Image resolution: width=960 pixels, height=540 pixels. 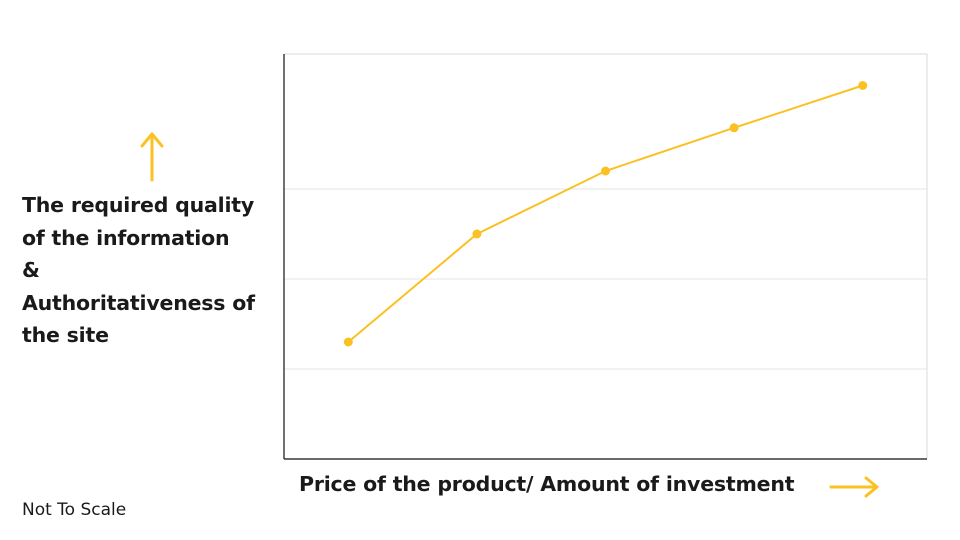 I want to click on up-arrow-icon, so click(x=152, y=157).